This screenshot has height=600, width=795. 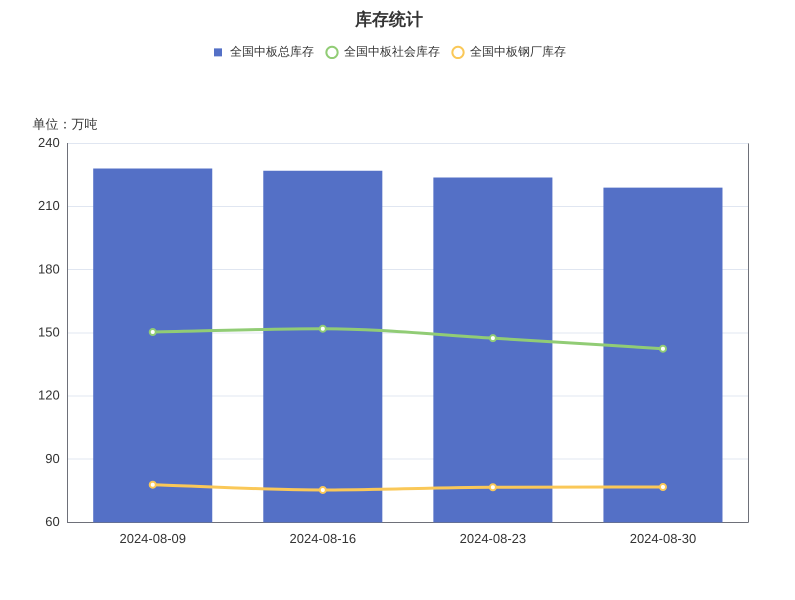 I want to click on x-tick-label: 2024-08-09, so click(x=152, y=538).